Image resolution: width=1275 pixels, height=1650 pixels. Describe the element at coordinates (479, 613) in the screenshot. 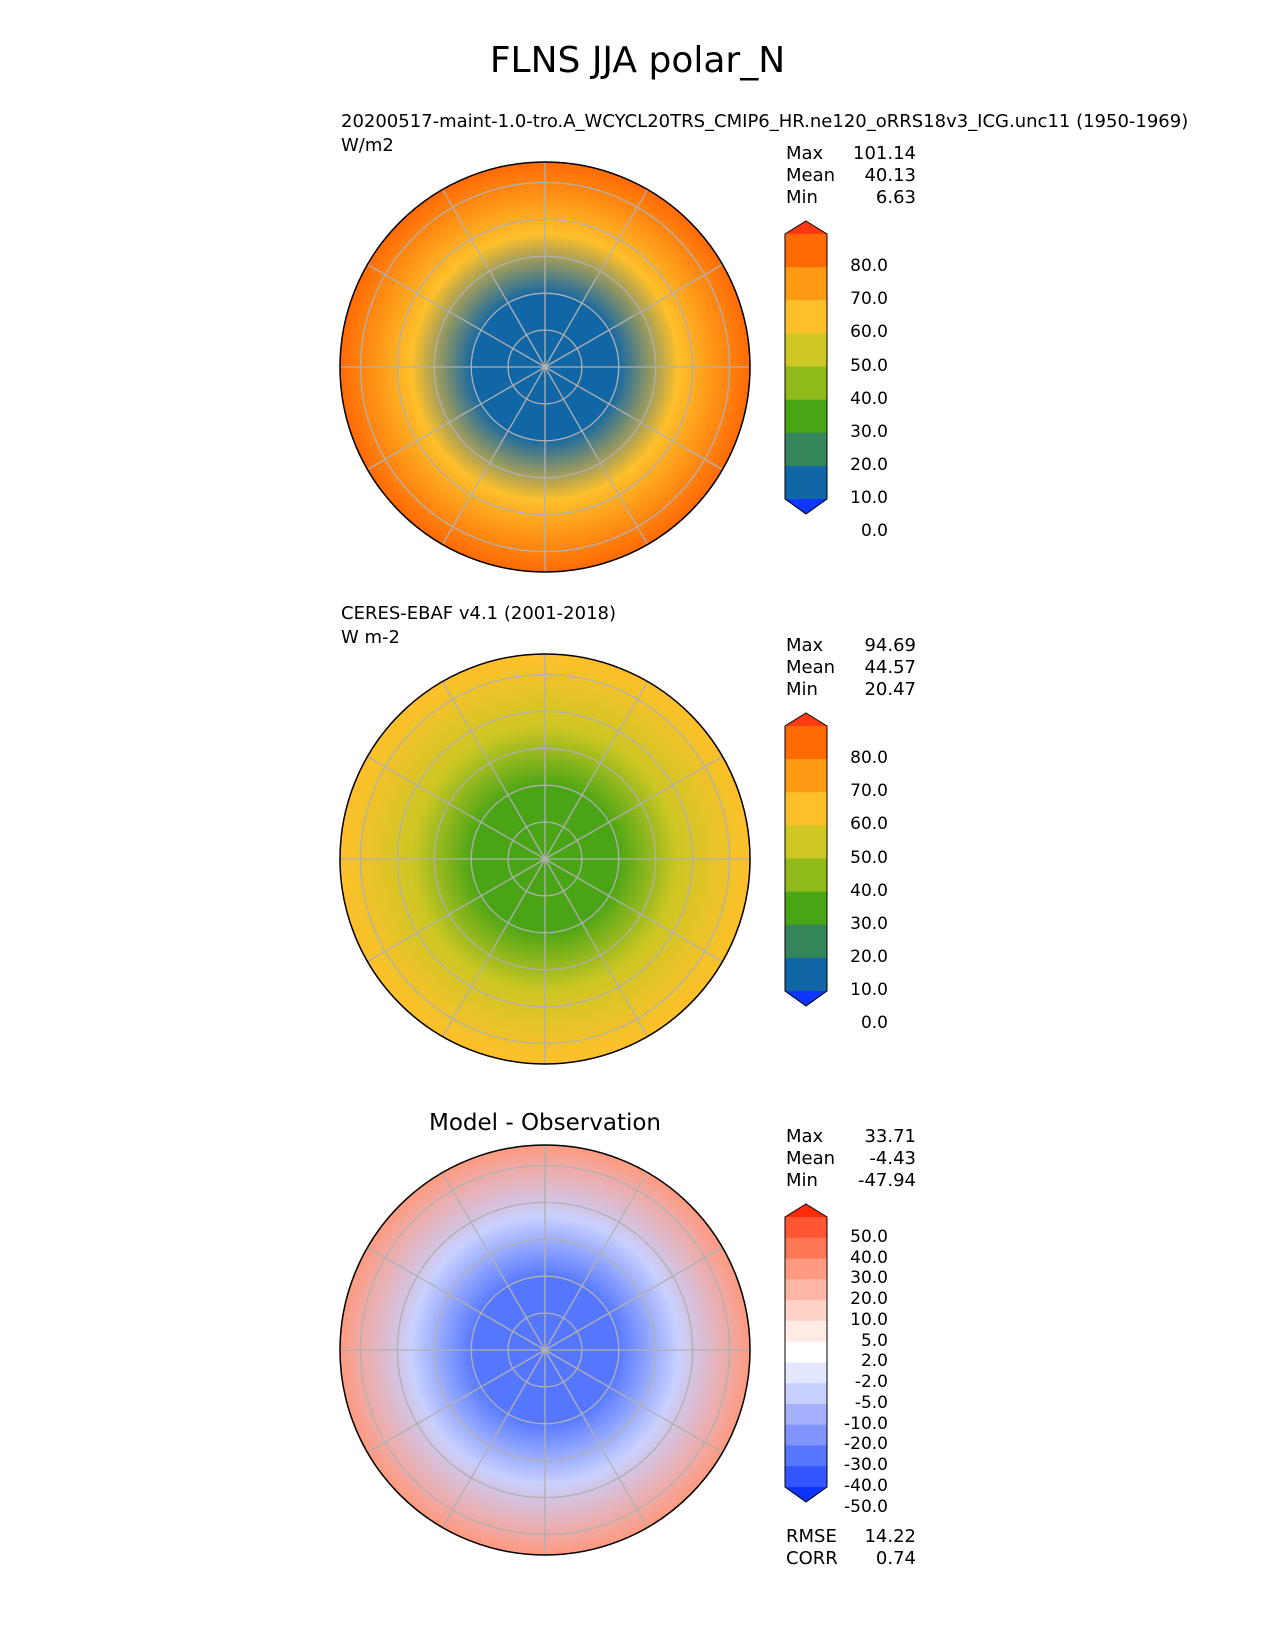

I see `obs-title: CERES-EBAF v4.1 (2001-2018)` at that location.